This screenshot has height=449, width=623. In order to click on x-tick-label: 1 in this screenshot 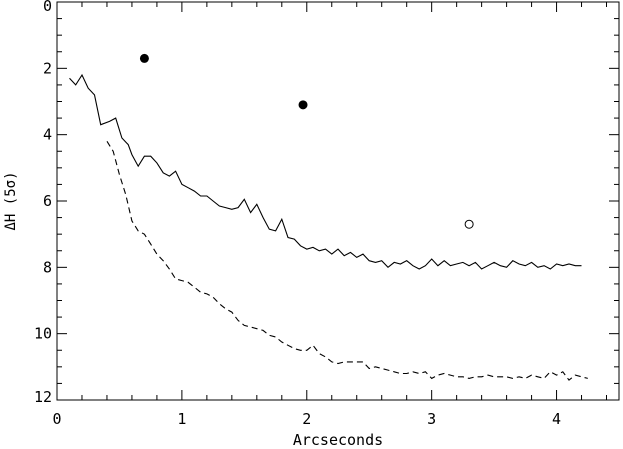, I will do `click(181, 419)`.